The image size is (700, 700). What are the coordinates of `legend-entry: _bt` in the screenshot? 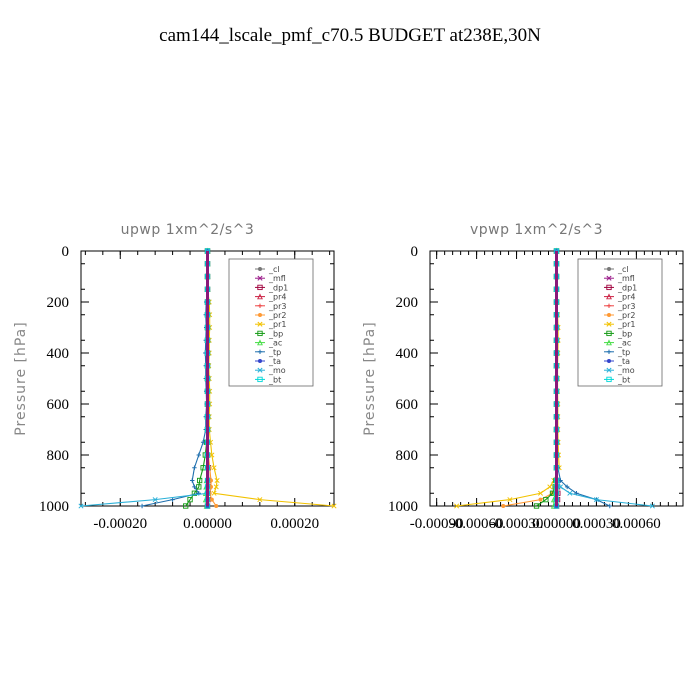 It's located at (617, 379).